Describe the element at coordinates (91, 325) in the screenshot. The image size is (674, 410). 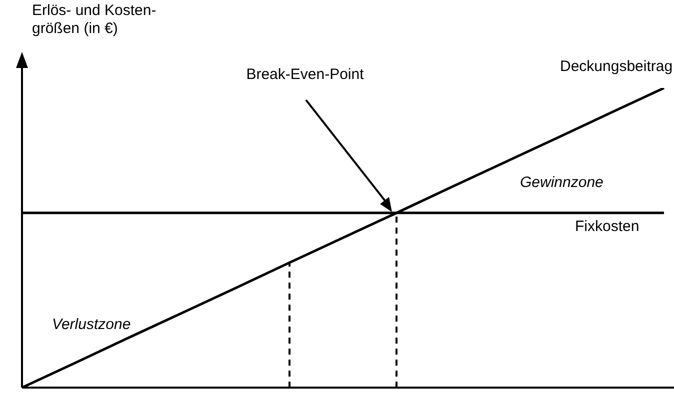
I see `annotation: Verlustzone` at that location.